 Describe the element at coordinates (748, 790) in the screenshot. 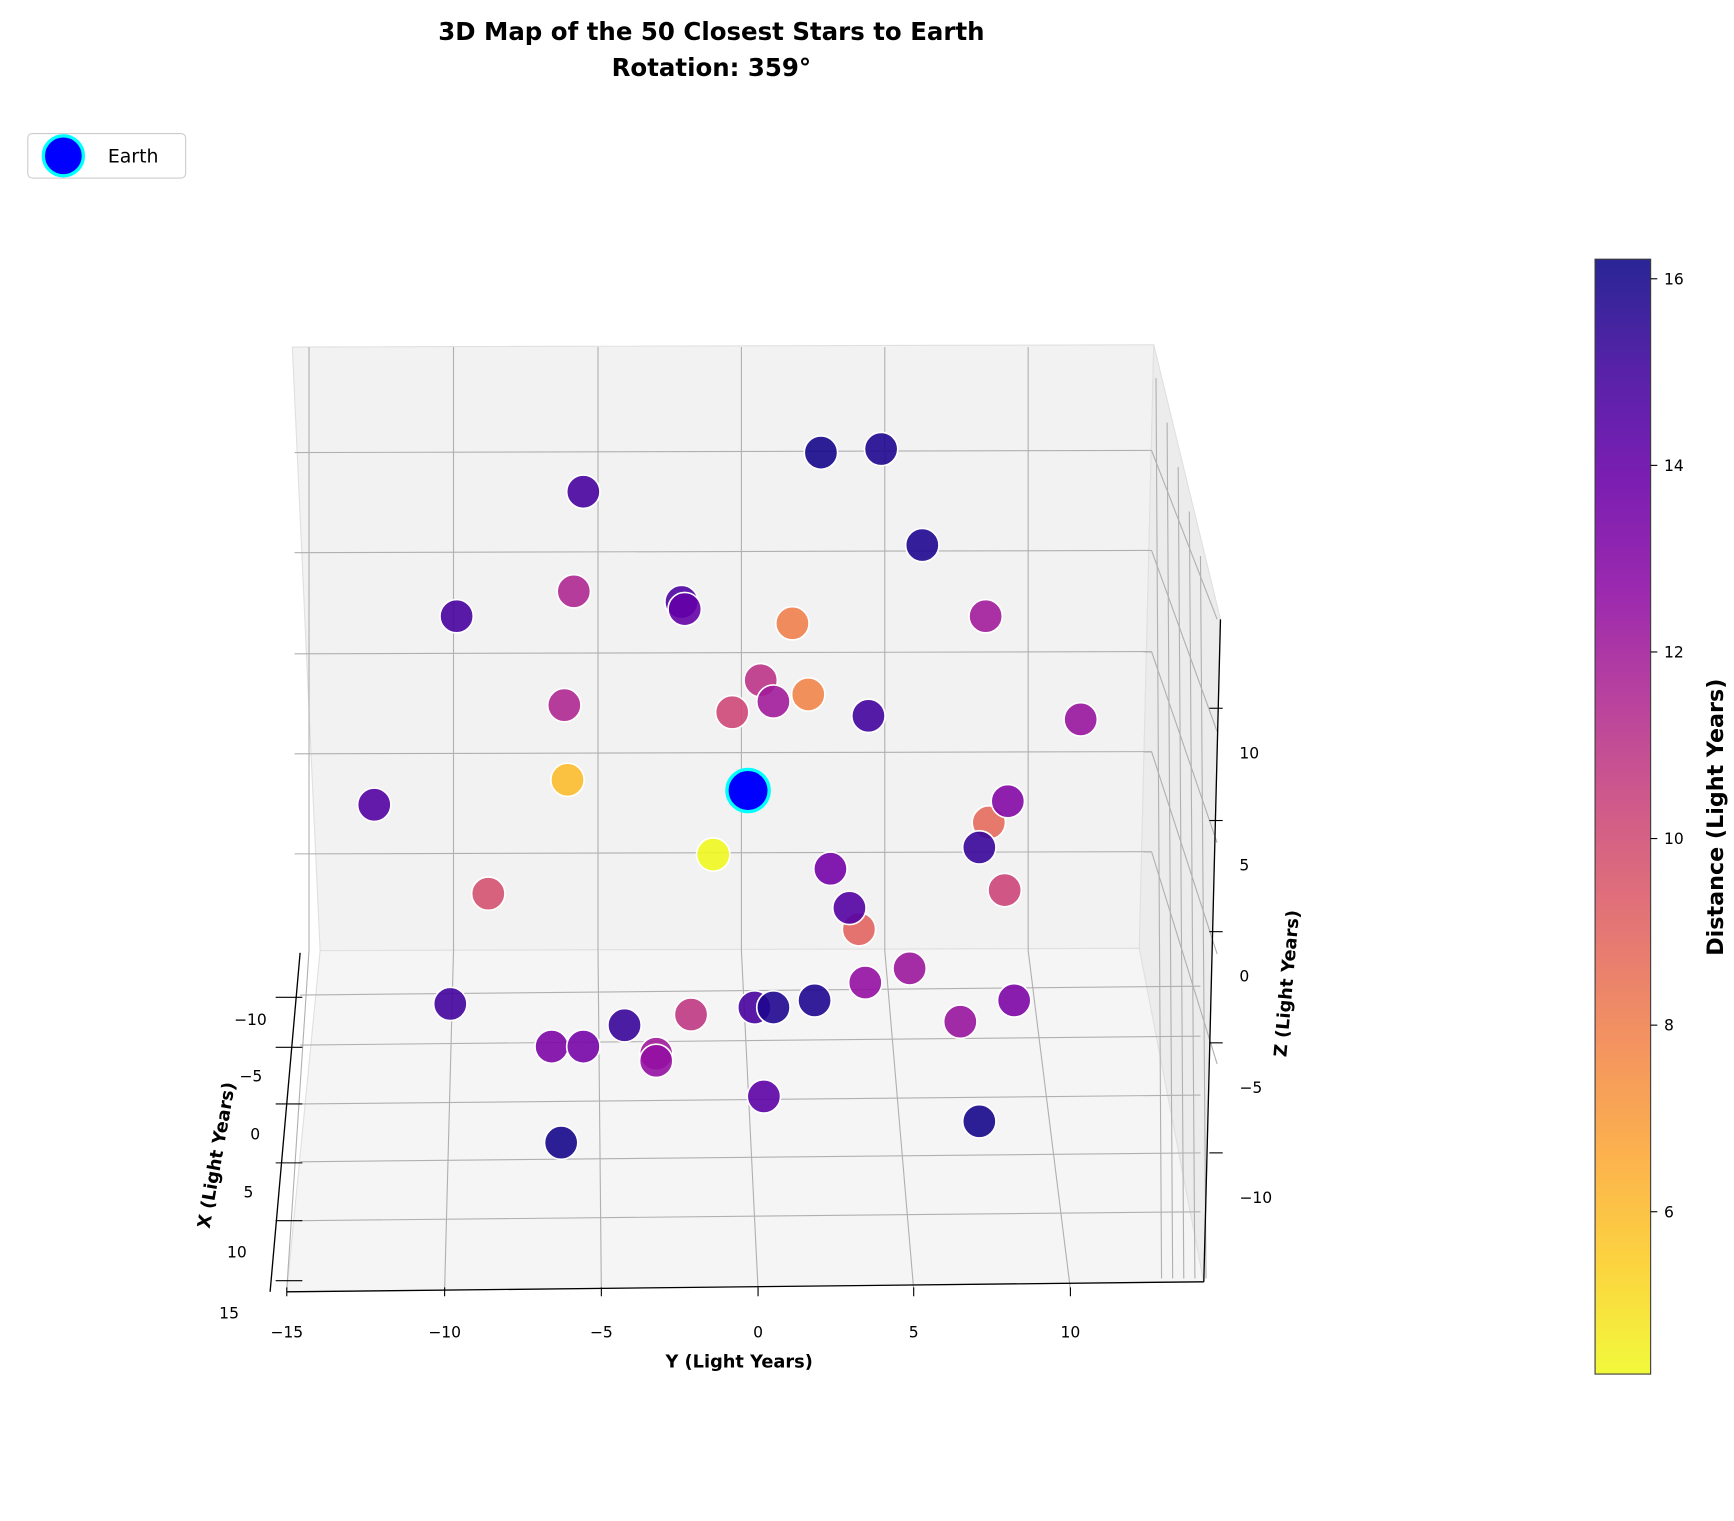

I see `earth-point` at that location.